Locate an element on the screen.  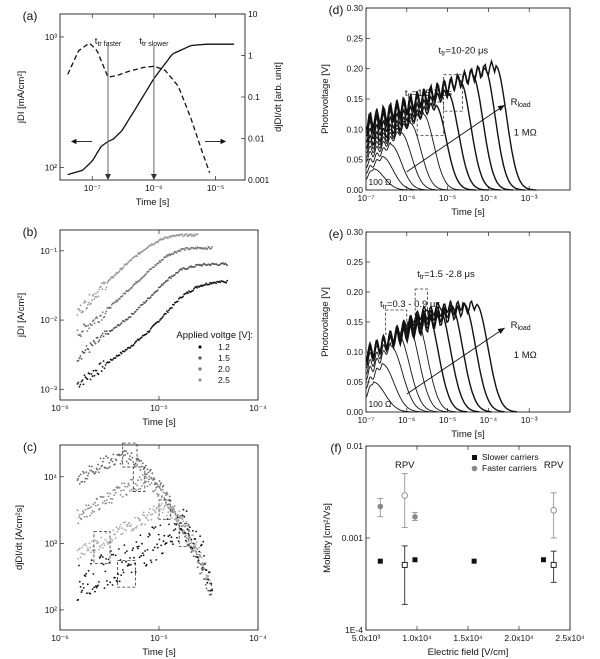
legend-label-b: 1.2 is located at coordinates (224, 347).